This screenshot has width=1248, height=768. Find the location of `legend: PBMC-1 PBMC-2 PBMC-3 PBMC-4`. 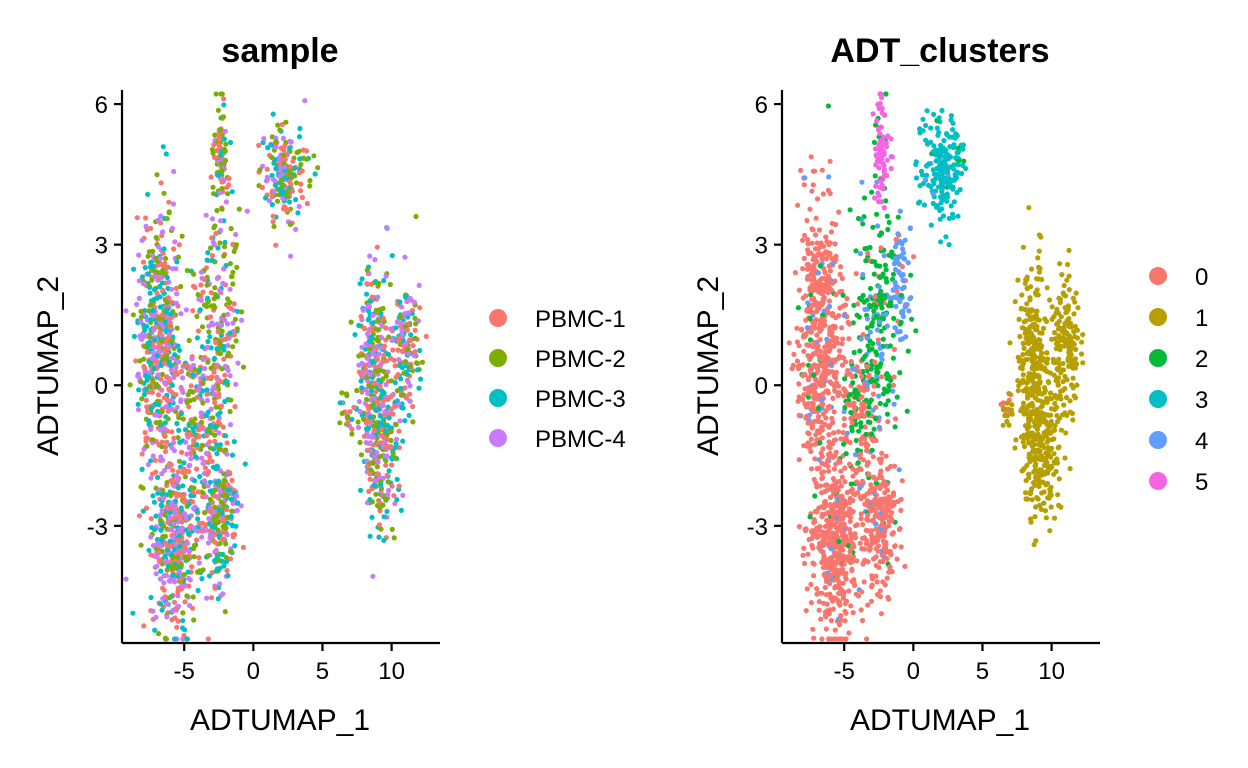

legend: PBMC-1 PBMC-2 PBMC-3 PBMC-4 is located at coordinates (557, 379).